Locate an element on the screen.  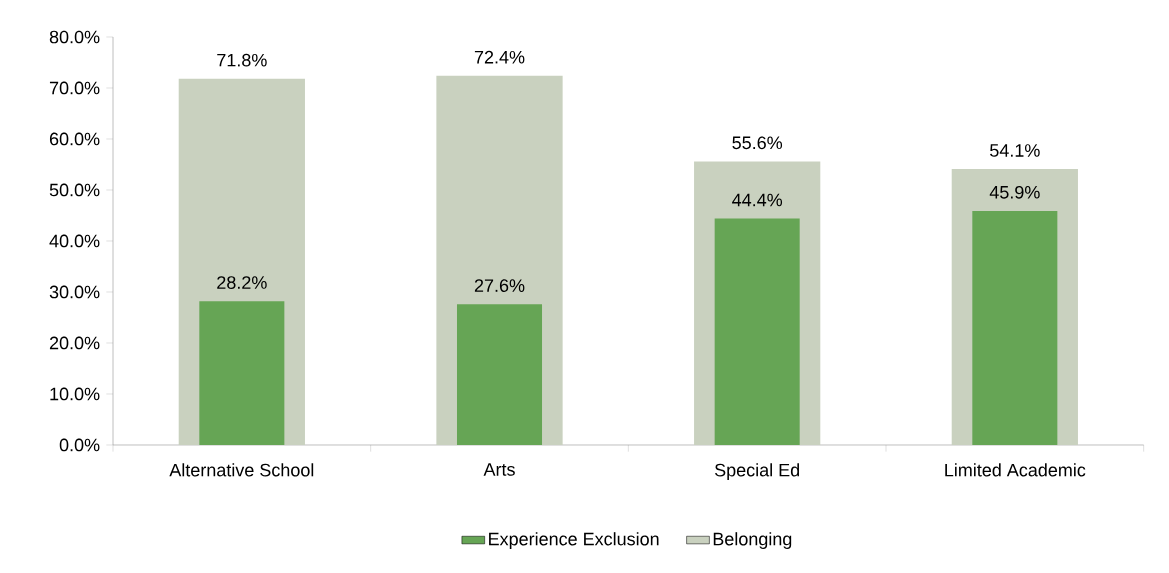
y-tick-label: 20.0% is located at coordinates (74, 343).